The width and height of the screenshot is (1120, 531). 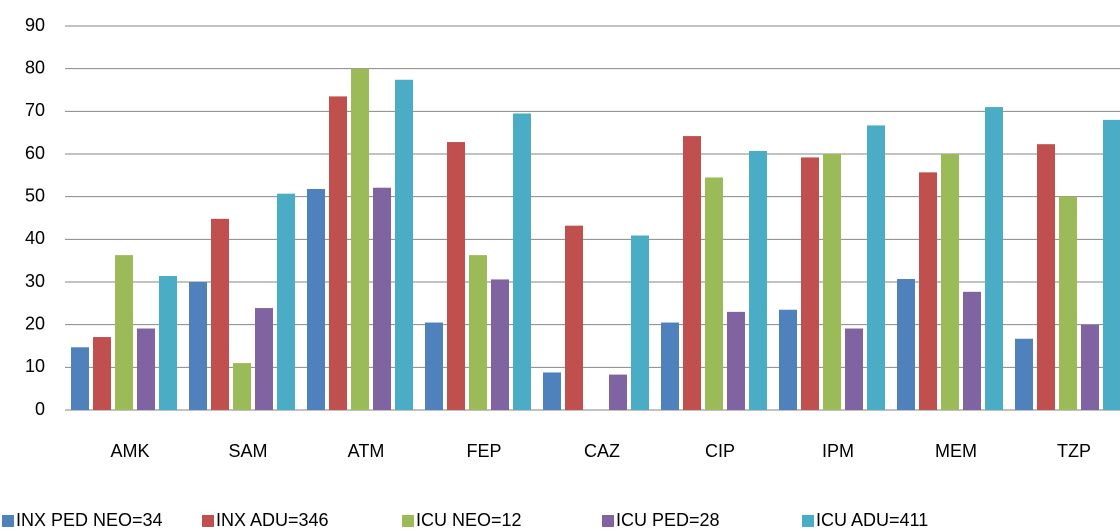 I want to click on y-tick-label: 80, so click(x=35, y=67).